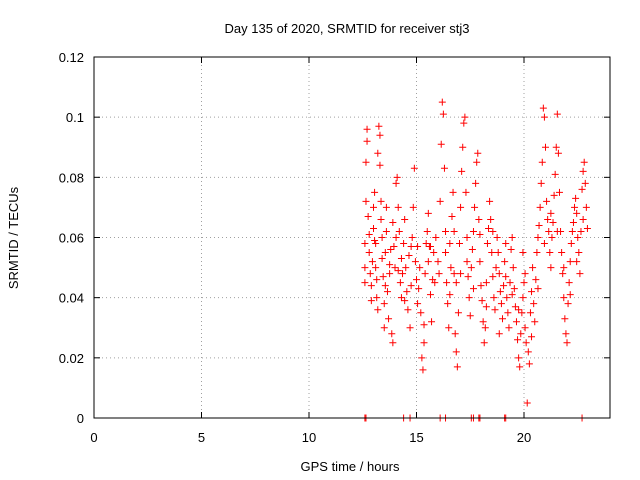 Image resolution: width=640 pixels, height=480 pixels. What do you see at coordinates (71, 238) in the screenshot?
I see `y-tick-label: 0.06` at bounding box center [71, 238].